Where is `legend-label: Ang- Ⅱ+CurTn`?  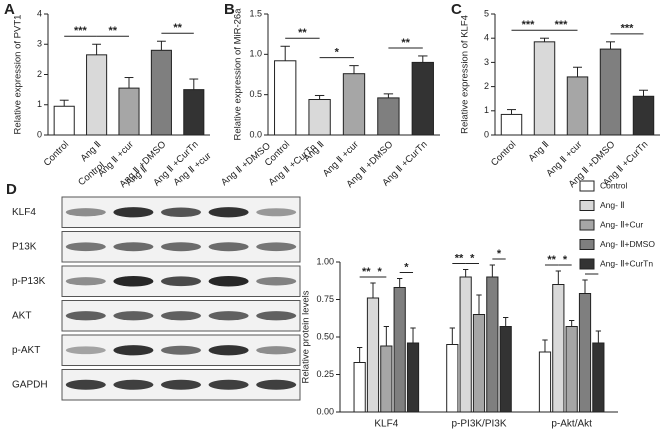
legend-label: Ang- Ⅱ+CurTn is located at coordinates (626, 263).